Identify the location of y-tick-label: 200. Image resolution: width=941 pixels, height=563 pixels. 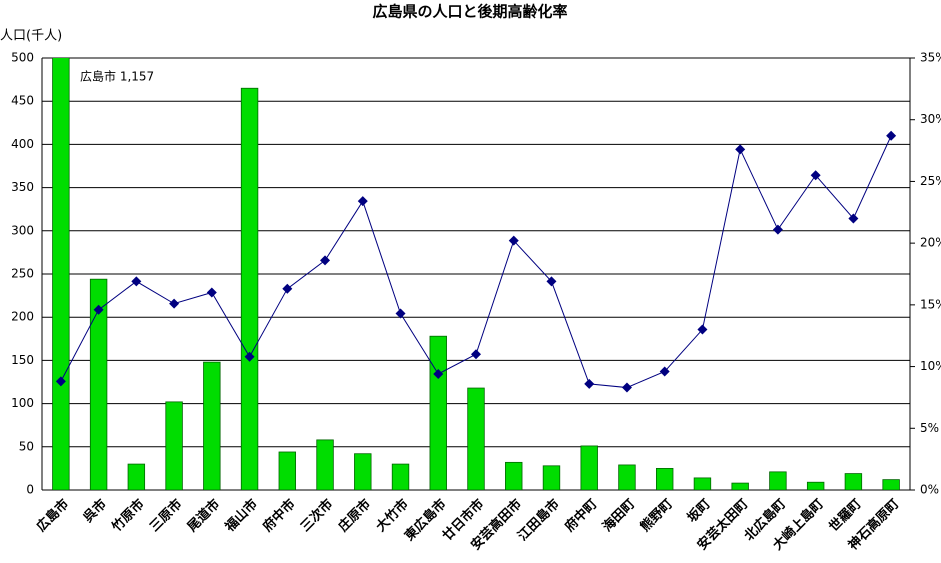
(22, 317).